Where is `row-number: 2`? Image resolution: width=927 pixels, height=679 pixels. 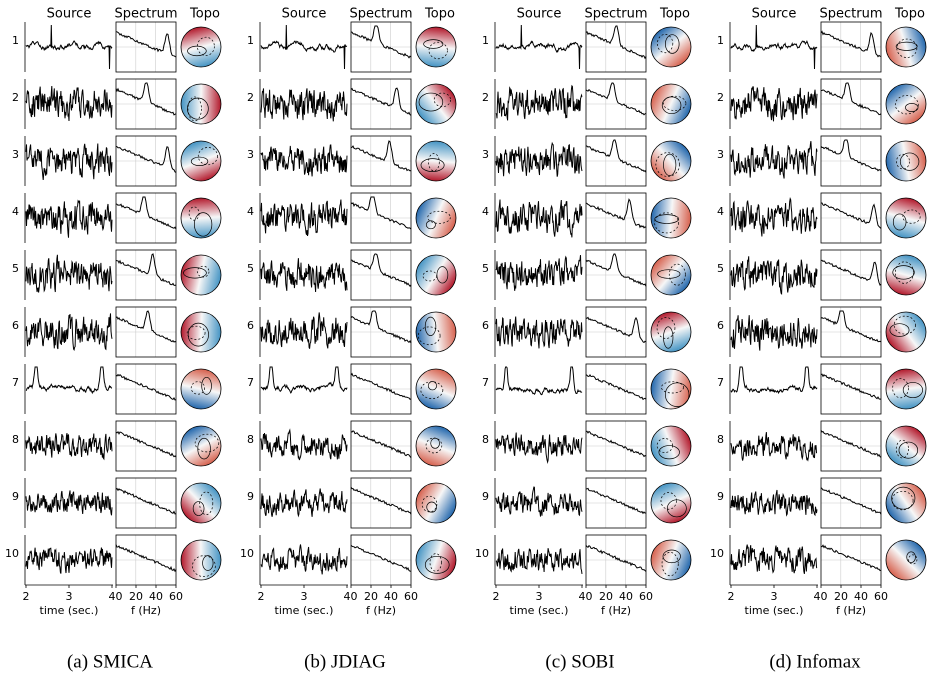
row-number: 2 is located at coordinates (485, 97).